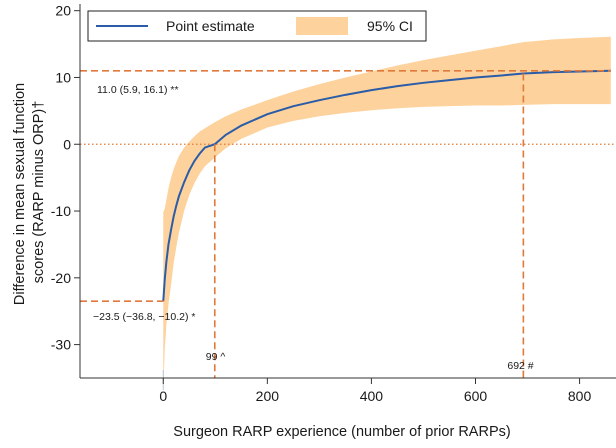 Image resolution: width=616 pixels, height=448 pixels. Describe the element at coordinates (580, 396) in the screenshot. I see `x-tick-label: 800` at that location.